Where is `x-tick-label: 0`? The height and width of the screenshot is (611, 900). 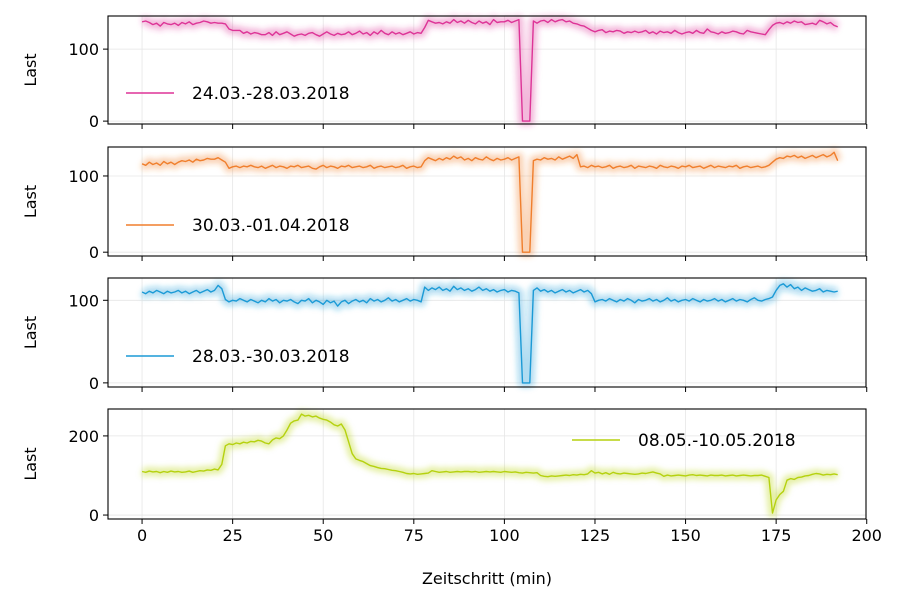 x-tick-label: 0 is located at coordinates (142, 535).